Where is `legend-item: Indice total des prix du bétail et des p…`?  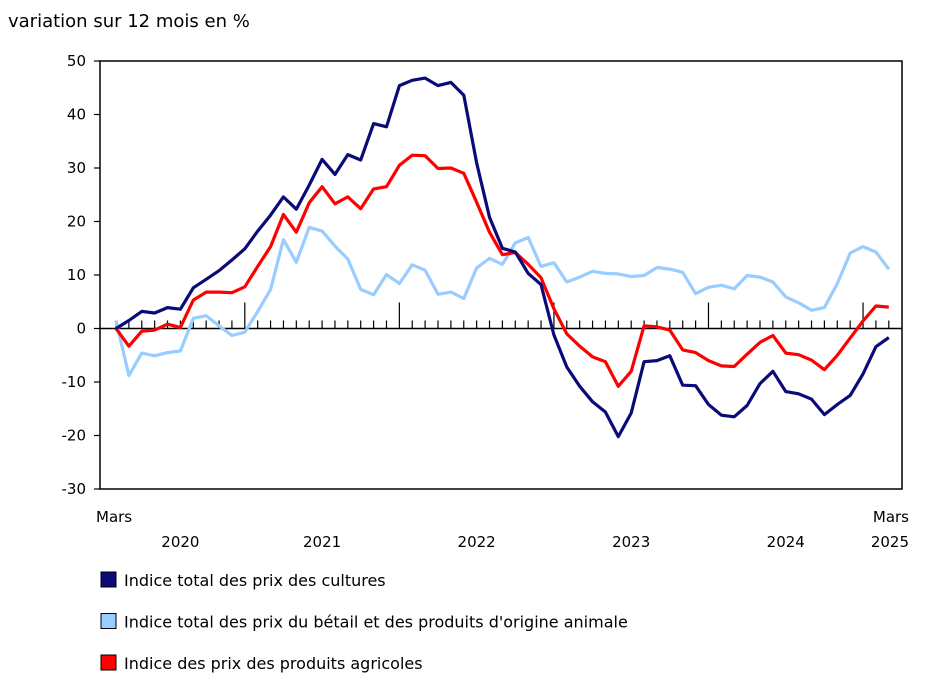 legend-item: Indice total des prix du bétail et des p… is located at coordinates (364, 622).